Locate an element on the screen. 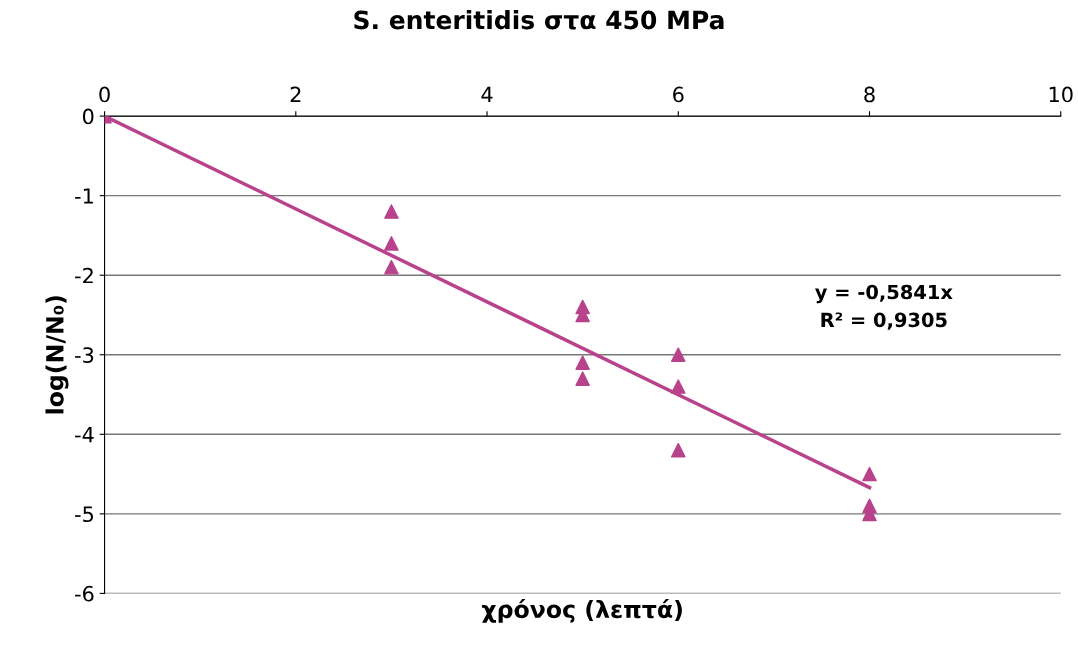 This screenshot has width=1078, height=645. y-tick-label: -5 is located at coordinates (84, 514).